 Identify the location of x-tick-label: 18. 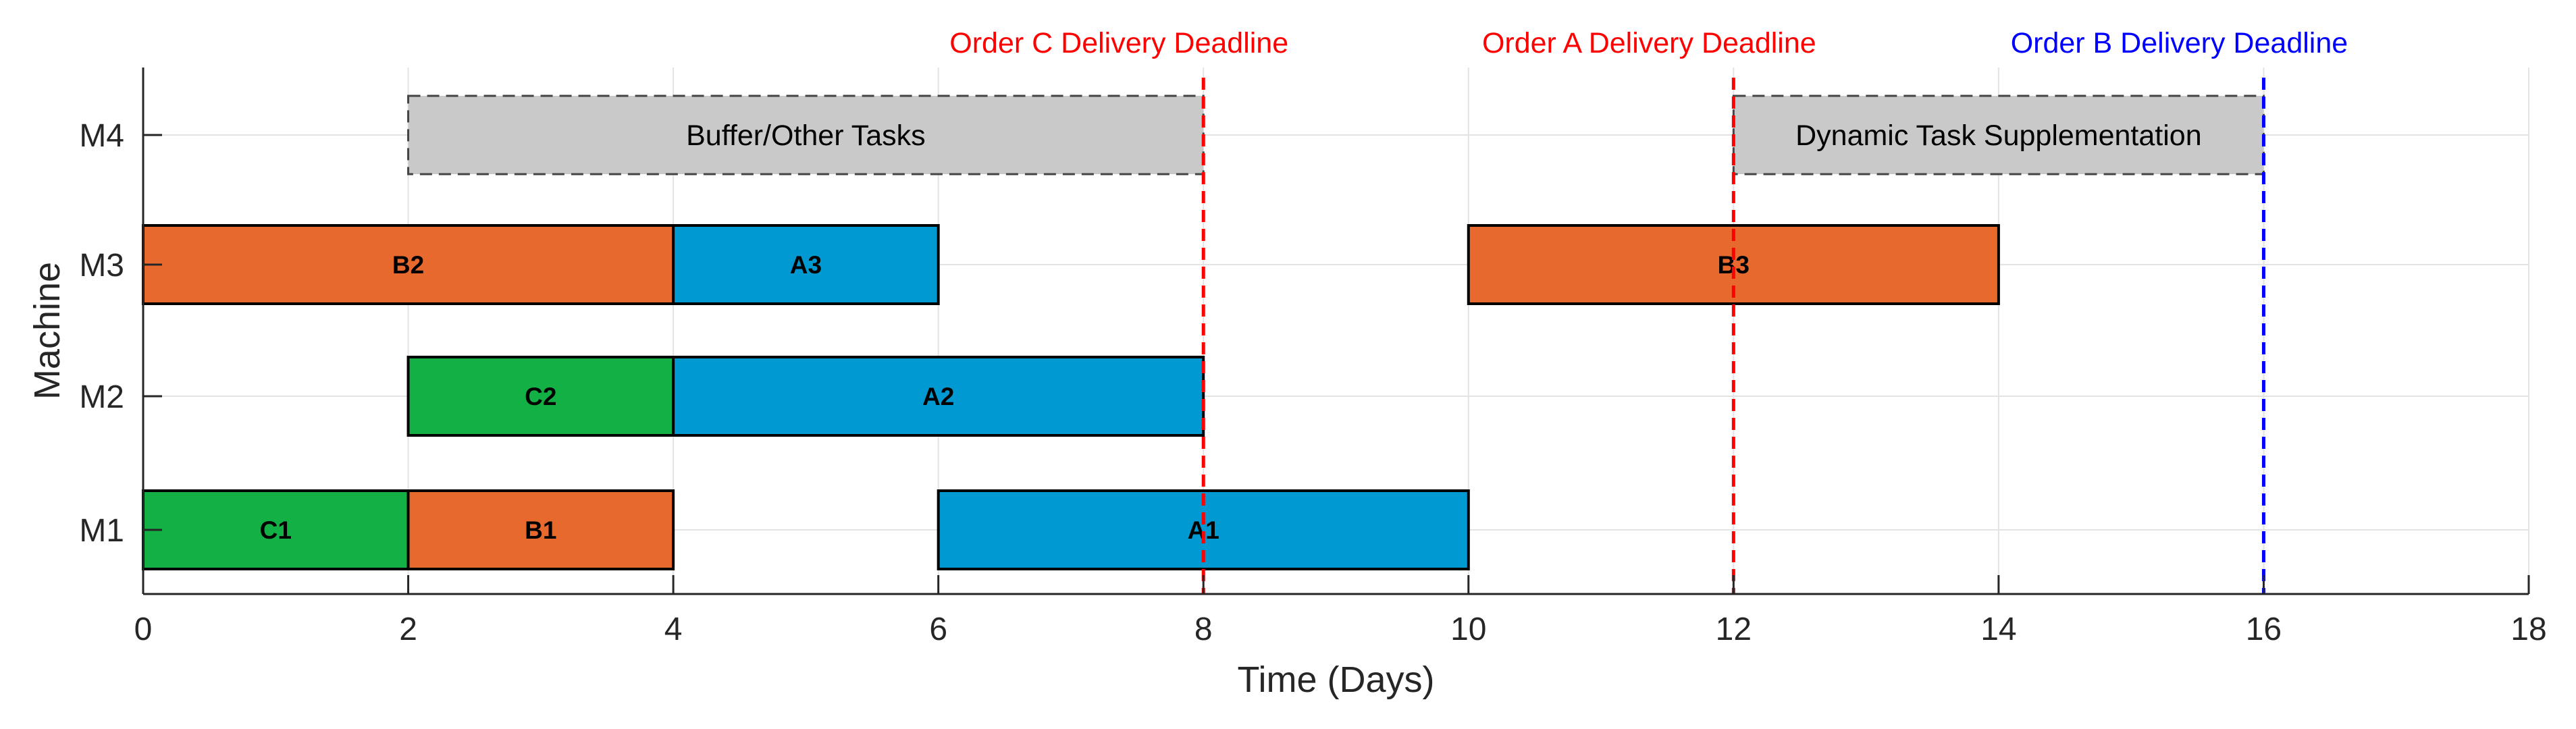
(2528, 629).